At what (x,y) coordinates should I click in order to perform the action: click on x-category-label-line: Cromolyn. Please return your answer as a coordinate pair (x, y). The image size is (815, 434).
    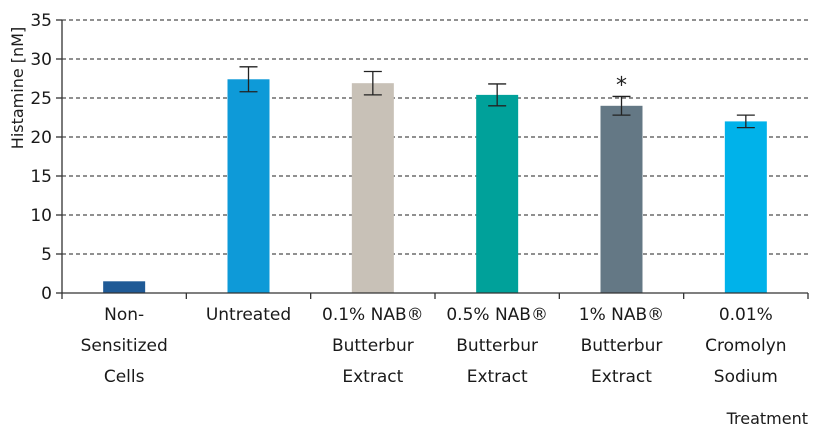
    Looking at the image, I should click on (745, 346).